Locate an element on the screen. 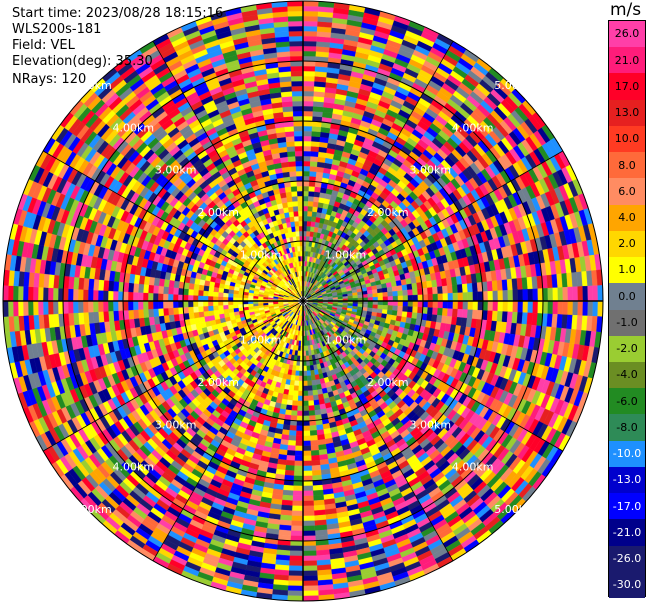 The image size is (647, 607). colorbar-tick-label: -21.0 is located at coordinates (627, 532).